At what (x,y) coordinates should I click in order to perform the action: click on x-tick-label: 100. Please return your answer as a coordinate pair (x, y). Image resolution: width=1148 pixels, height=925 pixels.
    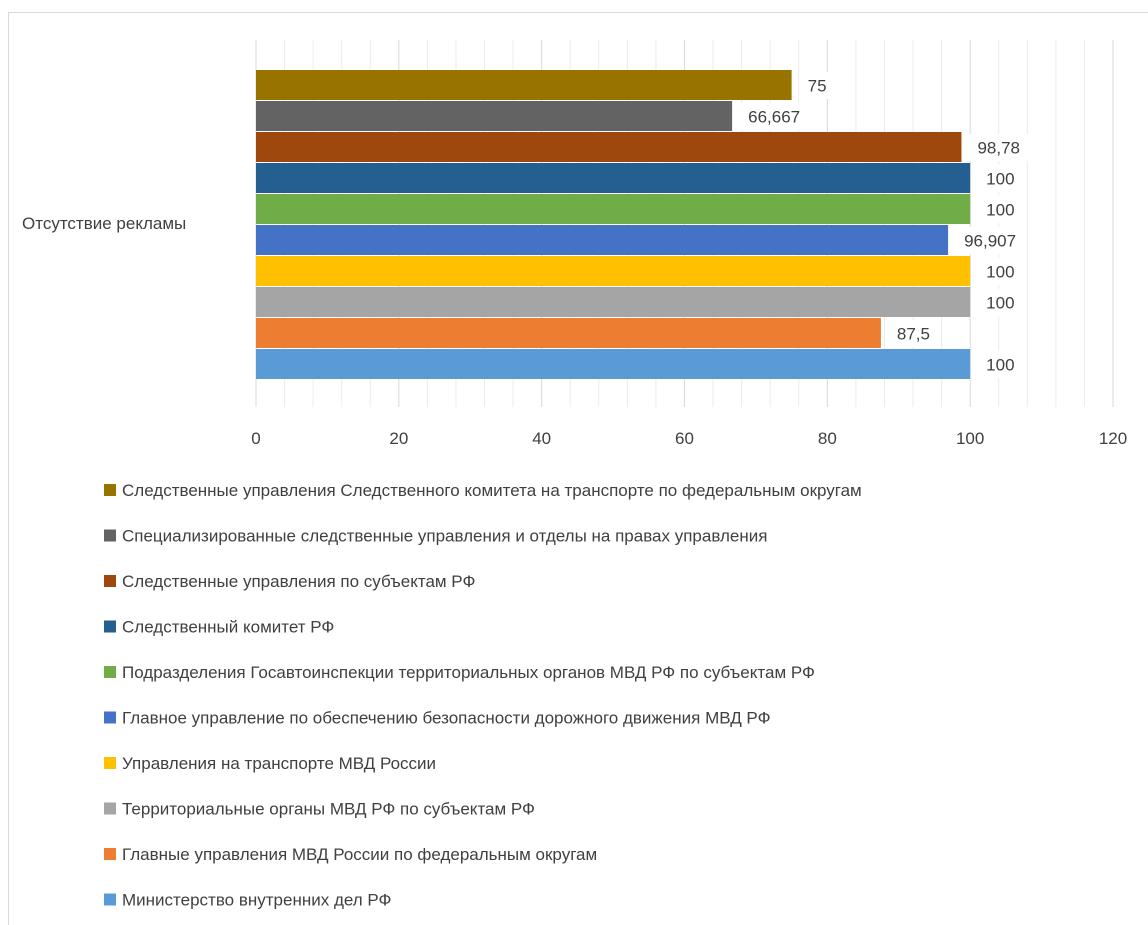
    Looking at the image, I should click on (970, 438).